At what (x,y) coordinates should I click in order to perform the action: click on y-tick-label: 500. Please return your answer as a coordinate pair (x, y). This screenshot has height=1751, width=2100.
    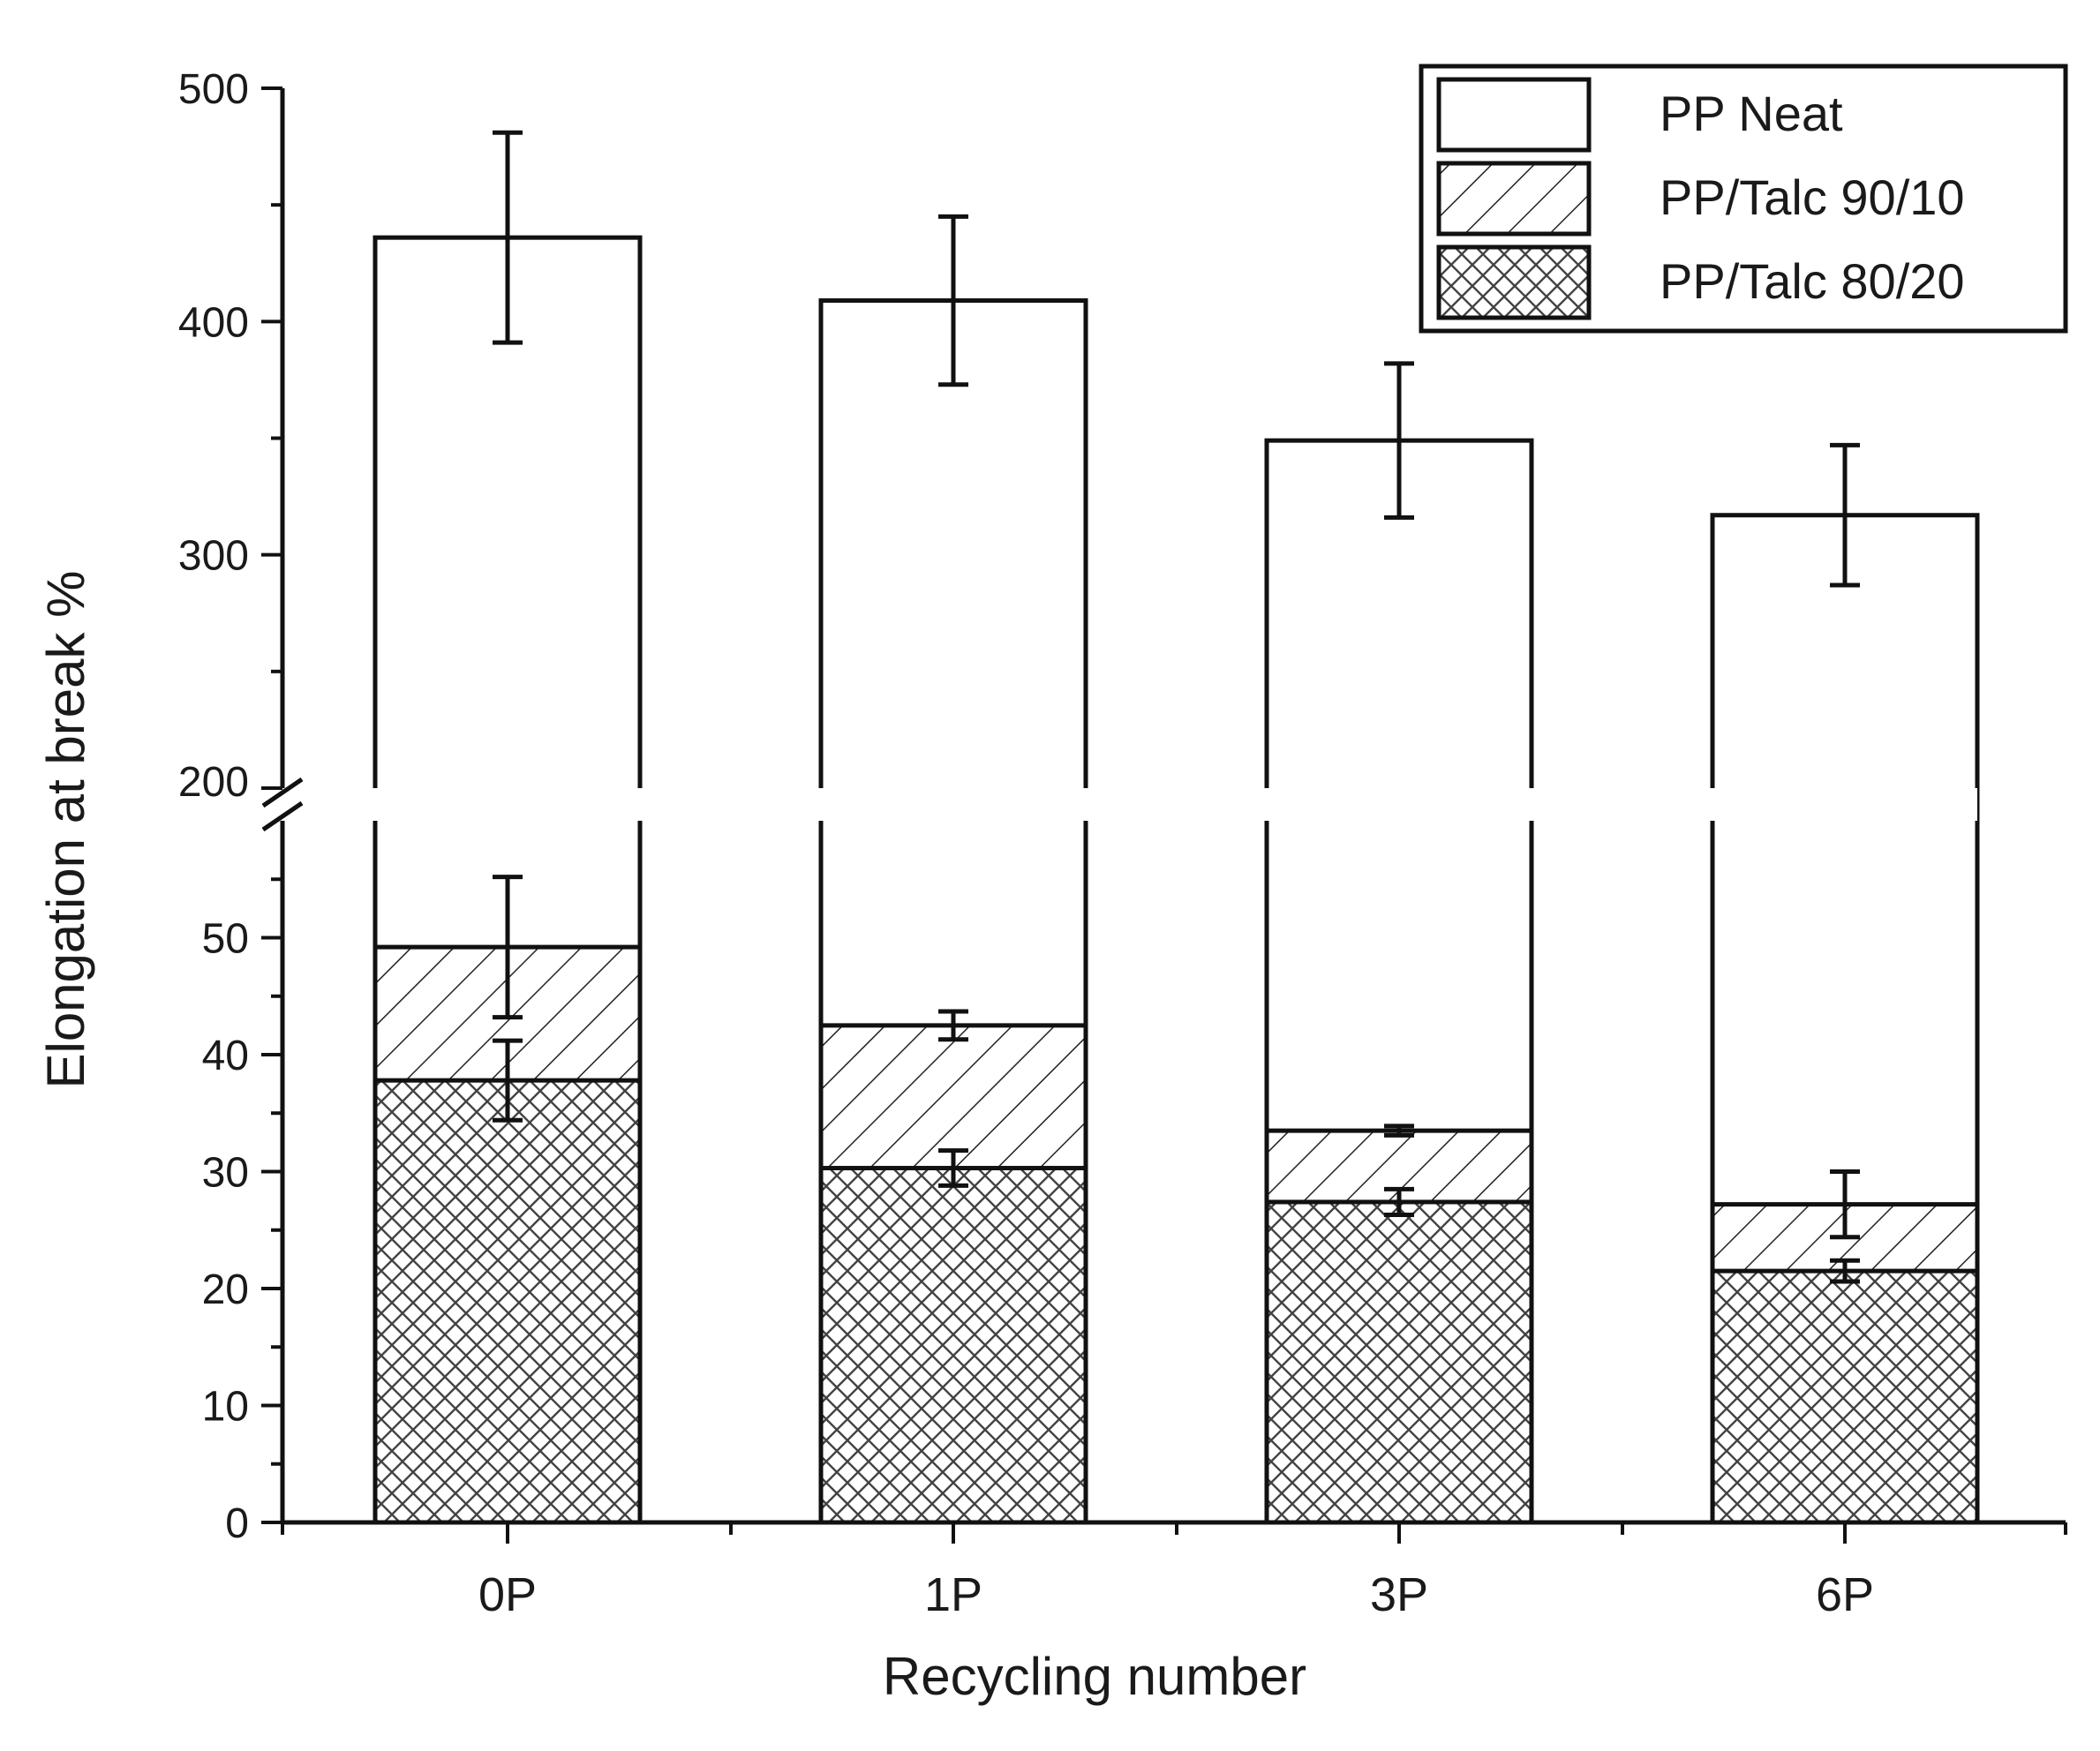
    Looking at the image, I should click on (213, 89).